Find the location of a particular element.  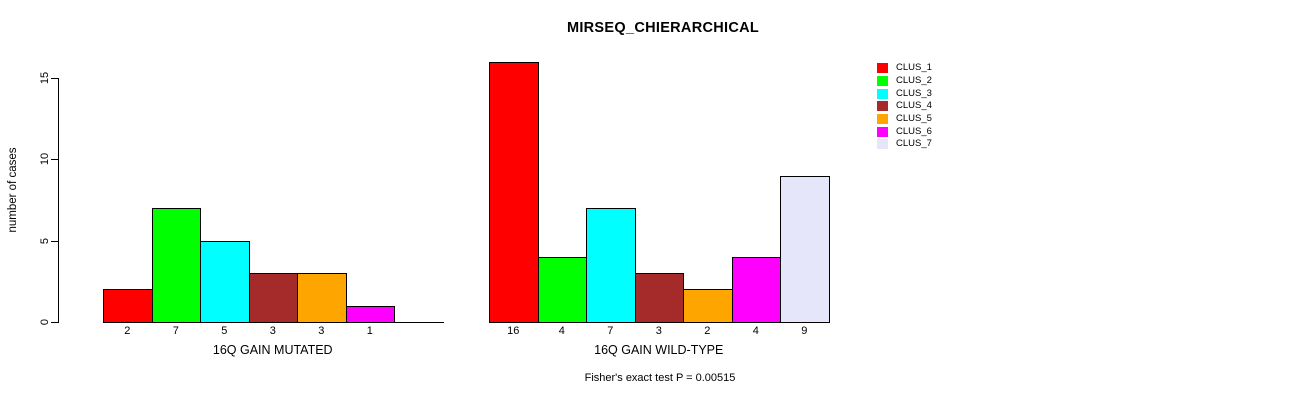

legend-item: CLUS_1 is located at coordinates (904, 68).